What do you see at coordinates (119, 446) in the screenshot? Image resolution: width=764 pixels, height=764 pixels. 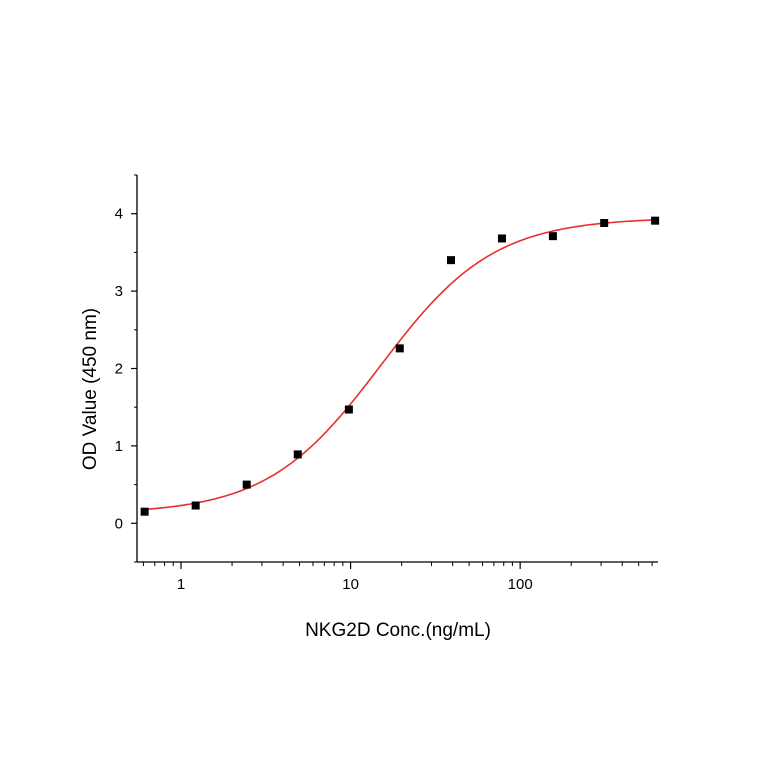 I see `y-tick-label: 1` at bounding box center [119, 446].